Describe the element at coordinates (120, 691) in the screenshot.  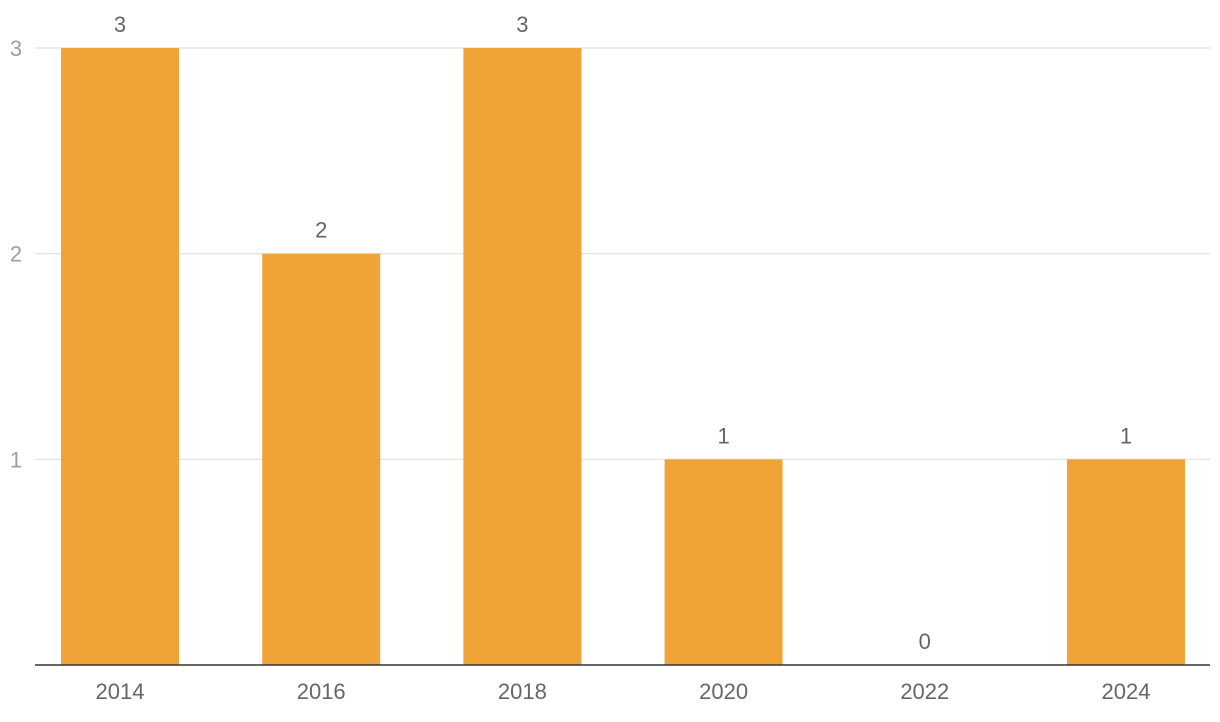
I see `x-tick-label: 2014` at that location.